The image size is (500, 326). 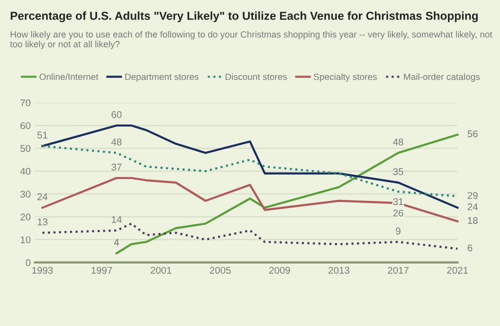 What do you see at coordinates (473, 220) in the screenshot?
I see `data-label: 18` at bounding box center [473, 220].